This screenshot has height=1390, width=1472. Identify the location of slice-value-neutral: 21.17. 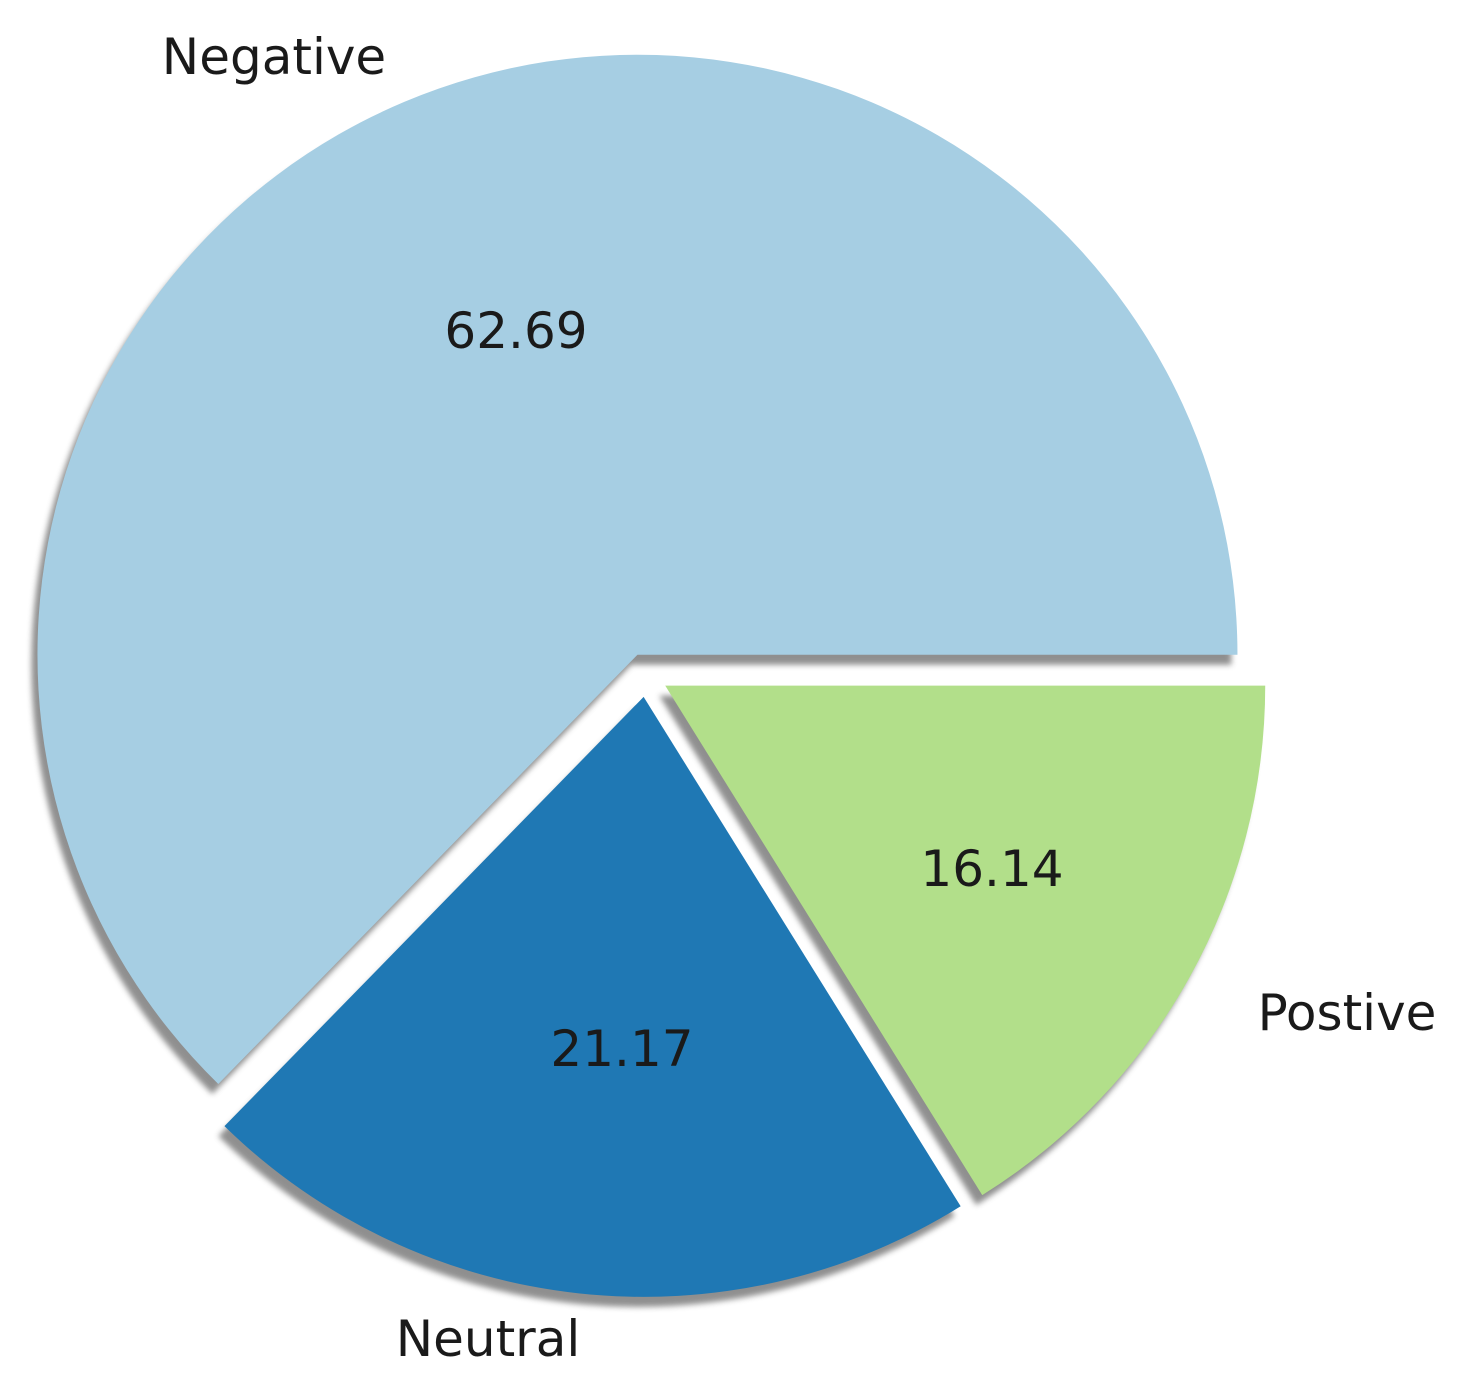
(621, 1049).